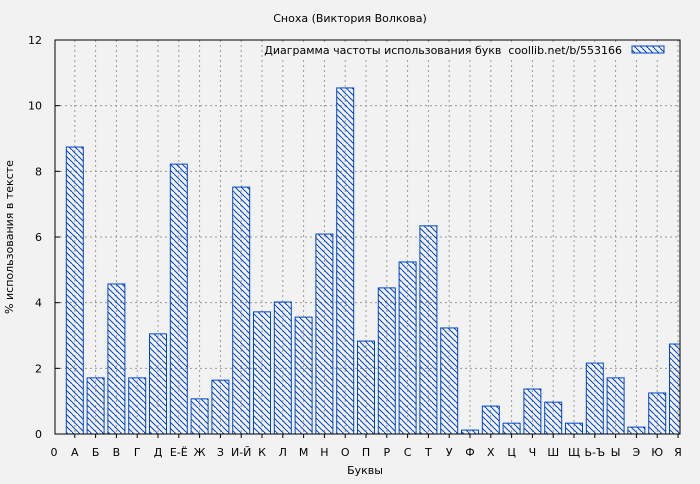 The height and width of the screenshot is (484, 700). Describe the element at coordinates (54, 452) in the screenshot. I see `x-origin-label: 0` at that location.